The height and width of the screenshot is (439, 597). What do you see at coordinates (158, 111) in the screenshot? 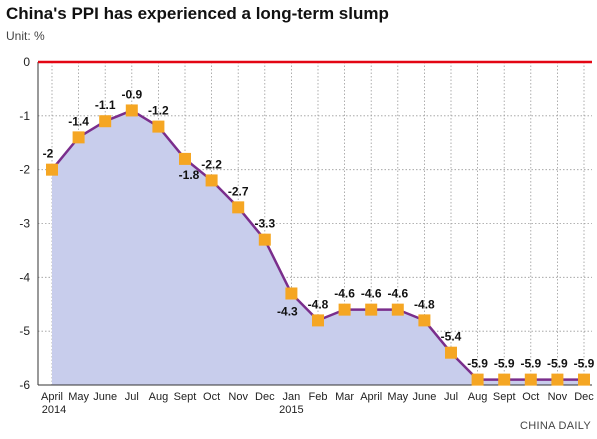
I see `data-label: -1.2` at bounding box center [158, 111].